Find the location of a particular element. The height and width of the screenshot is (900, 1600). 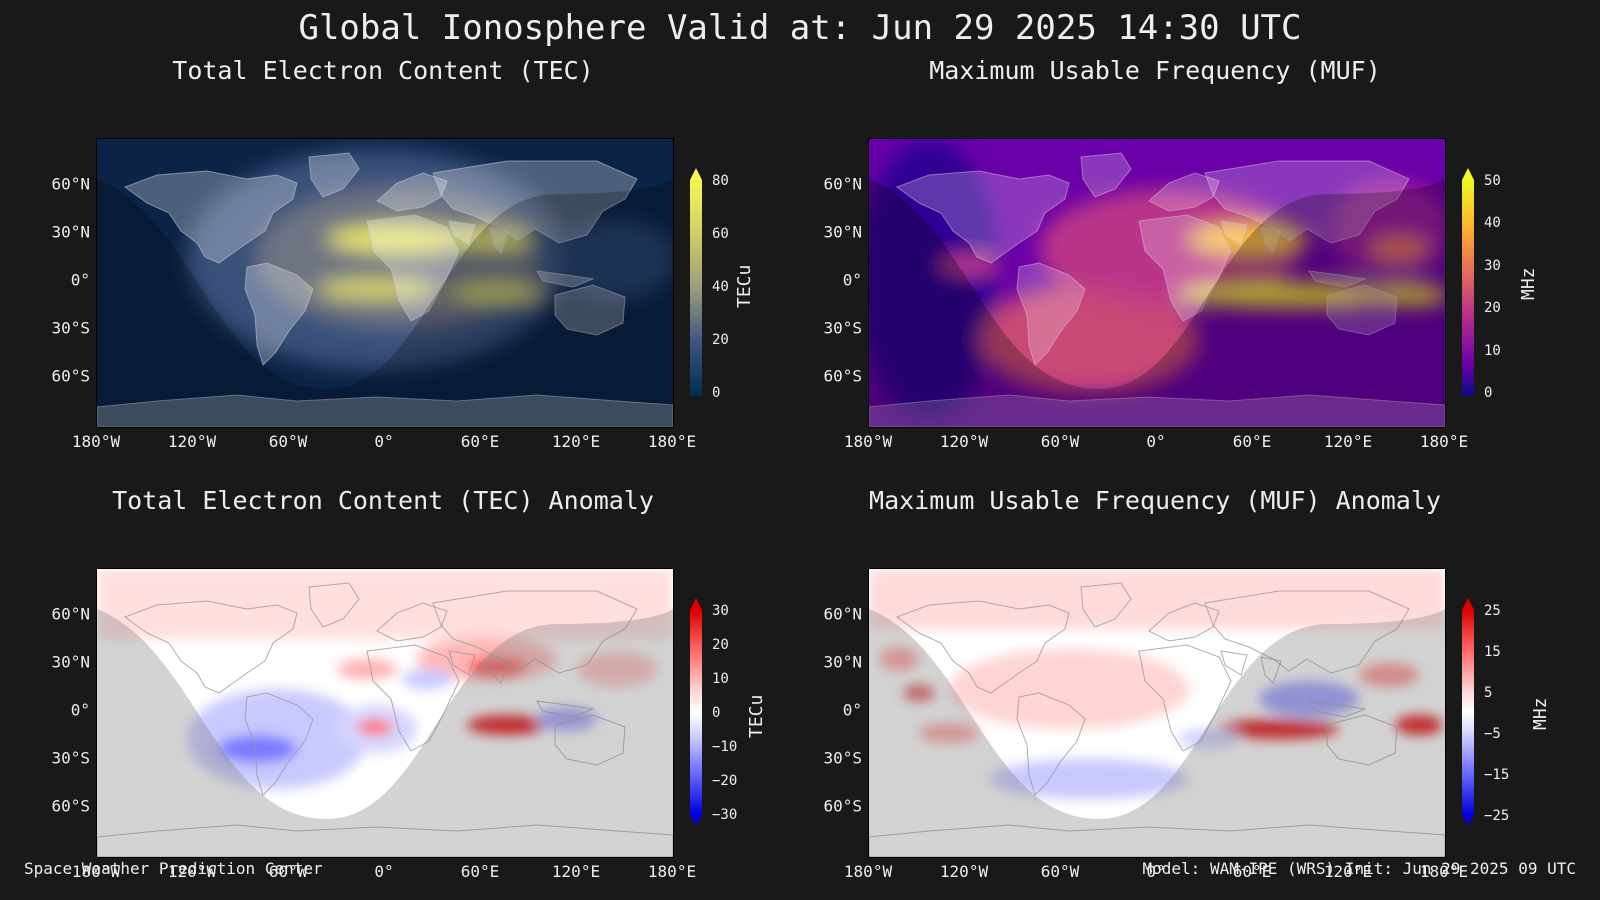

tec-anomaly-cbar-tick: 10 is located at coordinates (720, 679).